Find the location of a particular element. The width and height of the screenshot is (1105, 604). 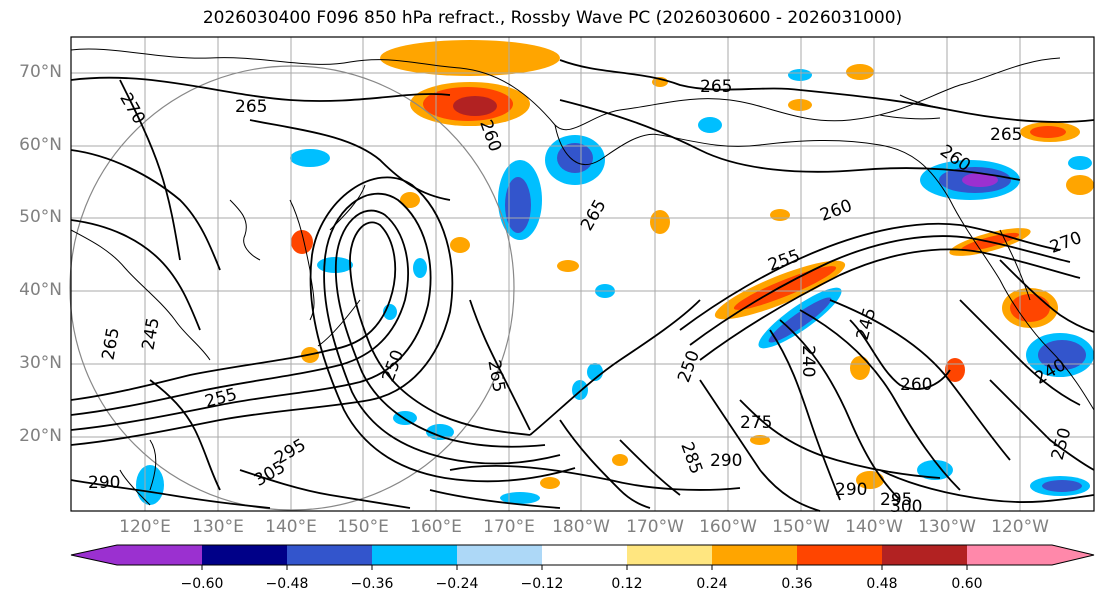

lon-label: 140°E is located at coordinates (291, 527).